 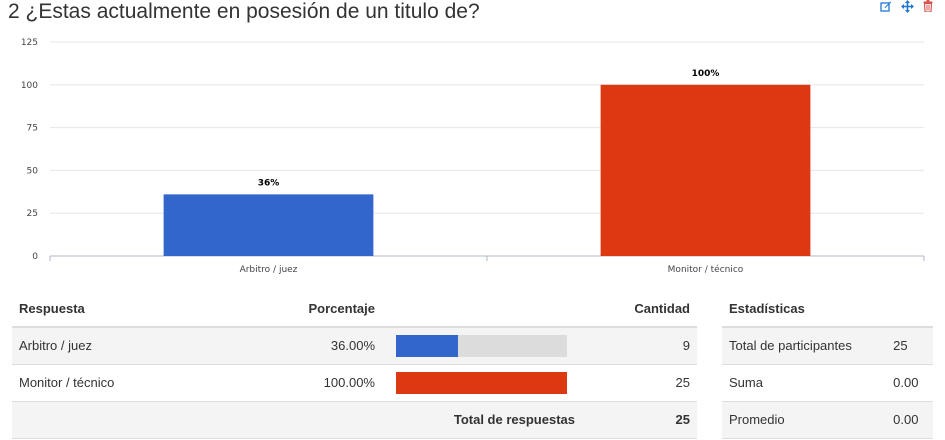 I want to click on bar-header, so click(x=482, y=309).